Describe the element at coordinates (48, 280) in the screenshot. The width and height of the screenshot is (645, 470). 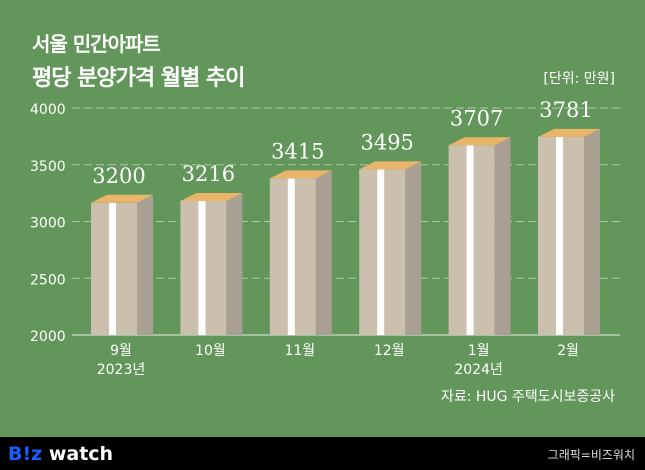
I see `y-tick-label: 2500` at that location.